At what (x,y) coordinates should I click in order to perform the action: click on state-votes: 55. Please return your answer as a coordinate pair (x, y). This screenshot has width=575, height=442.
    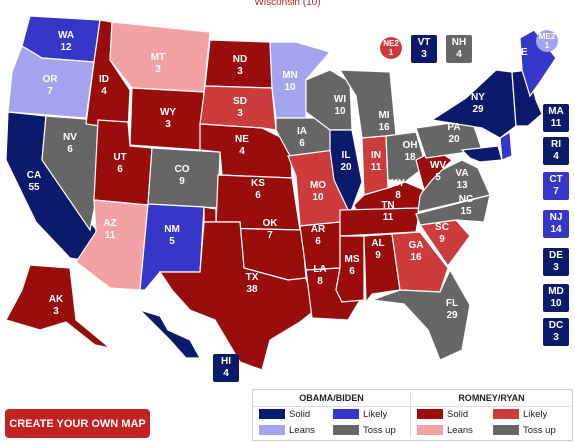
    Looking at the image, I should click on (34, 187).